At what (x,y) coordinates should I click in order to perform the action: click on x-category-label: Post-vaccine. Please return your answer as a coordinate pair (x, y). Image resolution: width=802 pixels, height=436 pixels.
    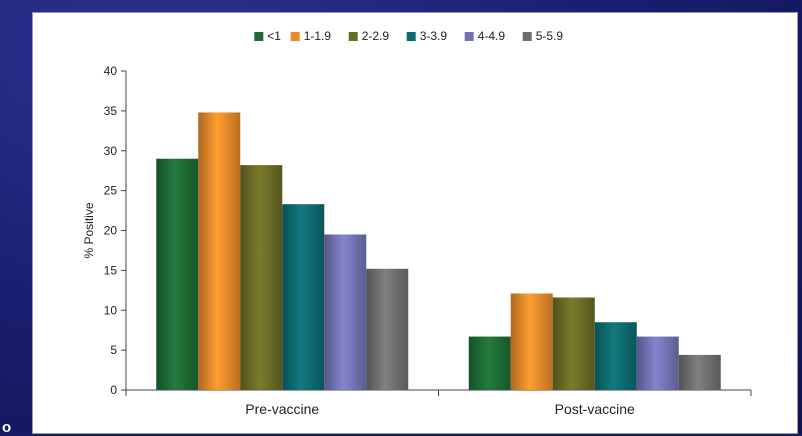
    Looking at the image, I should click on (595, 409).